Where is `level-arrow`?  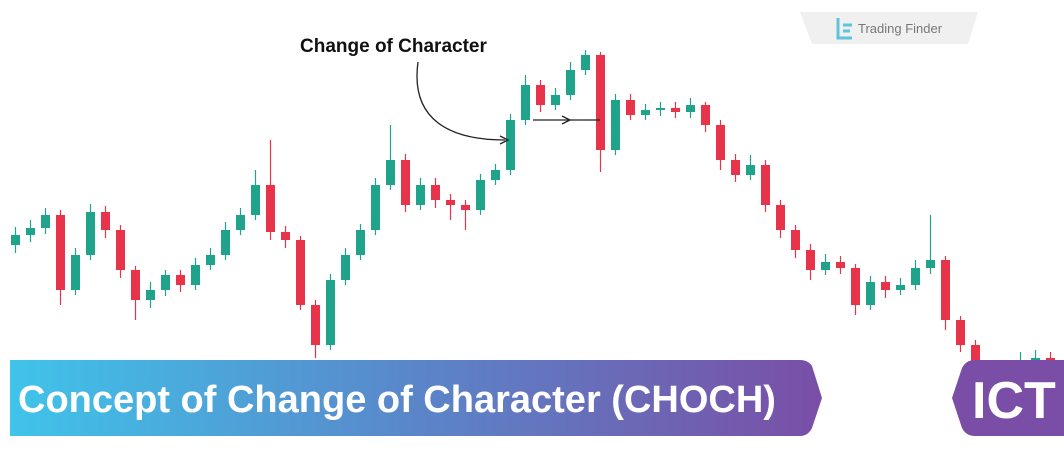 level-arrow is located at coordinates (566, 120).